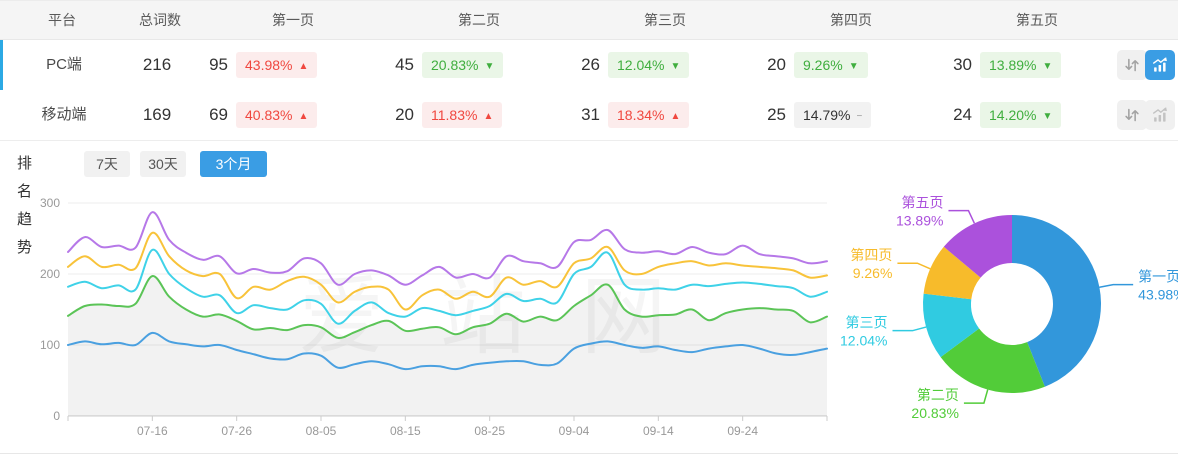 Image resolution: width=1178 pixels, height=455 pixels. I want to click on y-axis-label: 100, so click(50, 345).